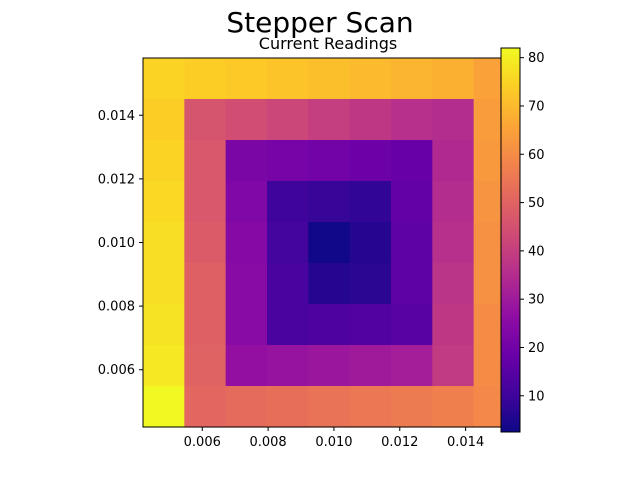 The width and height of the screenshot is (640, 480). What do you see at coordinates (532, 227) in the screenshot?
I see `colorbar-axis: 10 20 30 40 50 60 70 80` at bounding box center [532, 227].